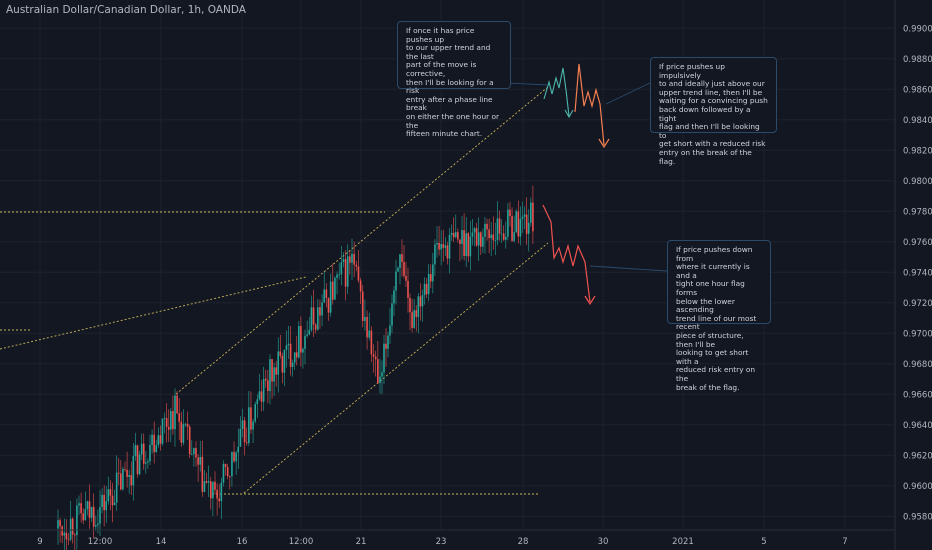  What do you see at coordinates (587, 177) in the screenshot?
I see `note-connectors` at bounding box center [587, 177].